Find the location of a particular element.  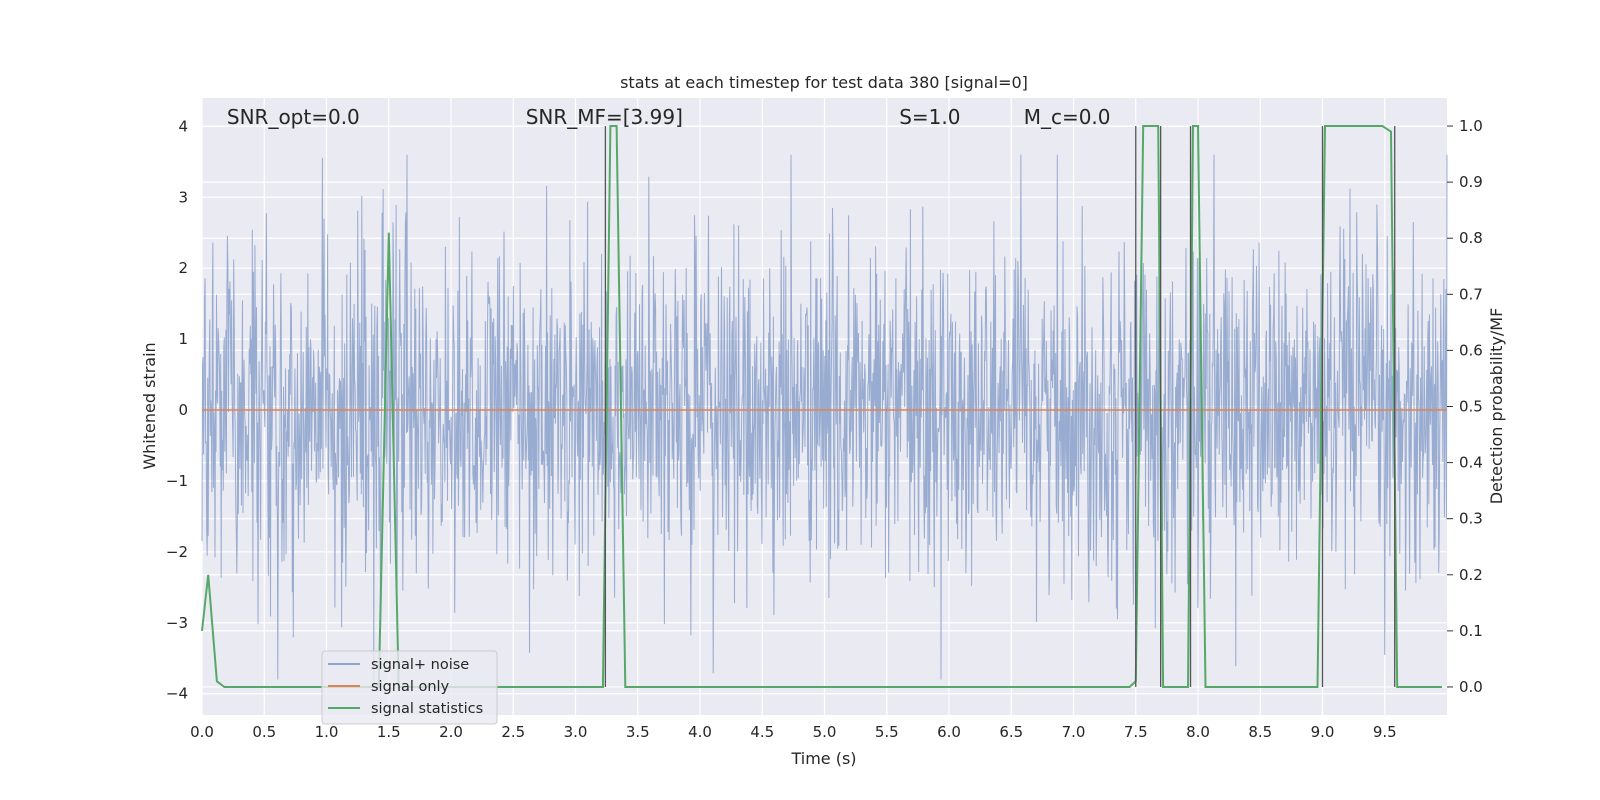

legend-box is located at coordinates (409, 687).